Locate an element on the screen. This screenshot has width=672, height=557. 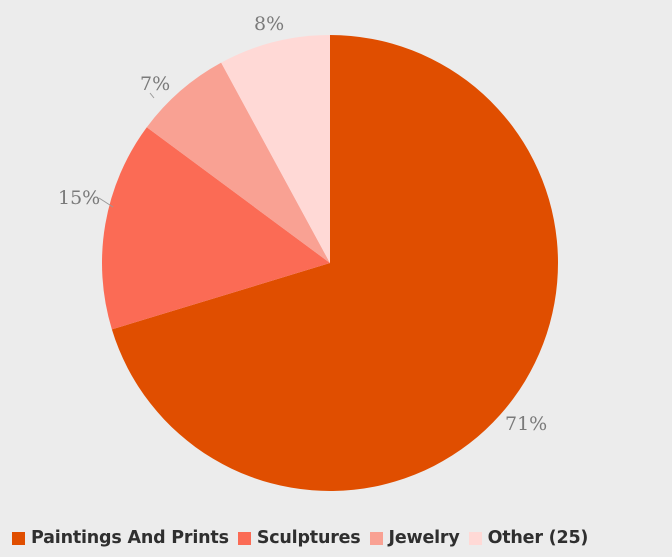
legend-item: Sculptures is located at coordinates (299, 538).